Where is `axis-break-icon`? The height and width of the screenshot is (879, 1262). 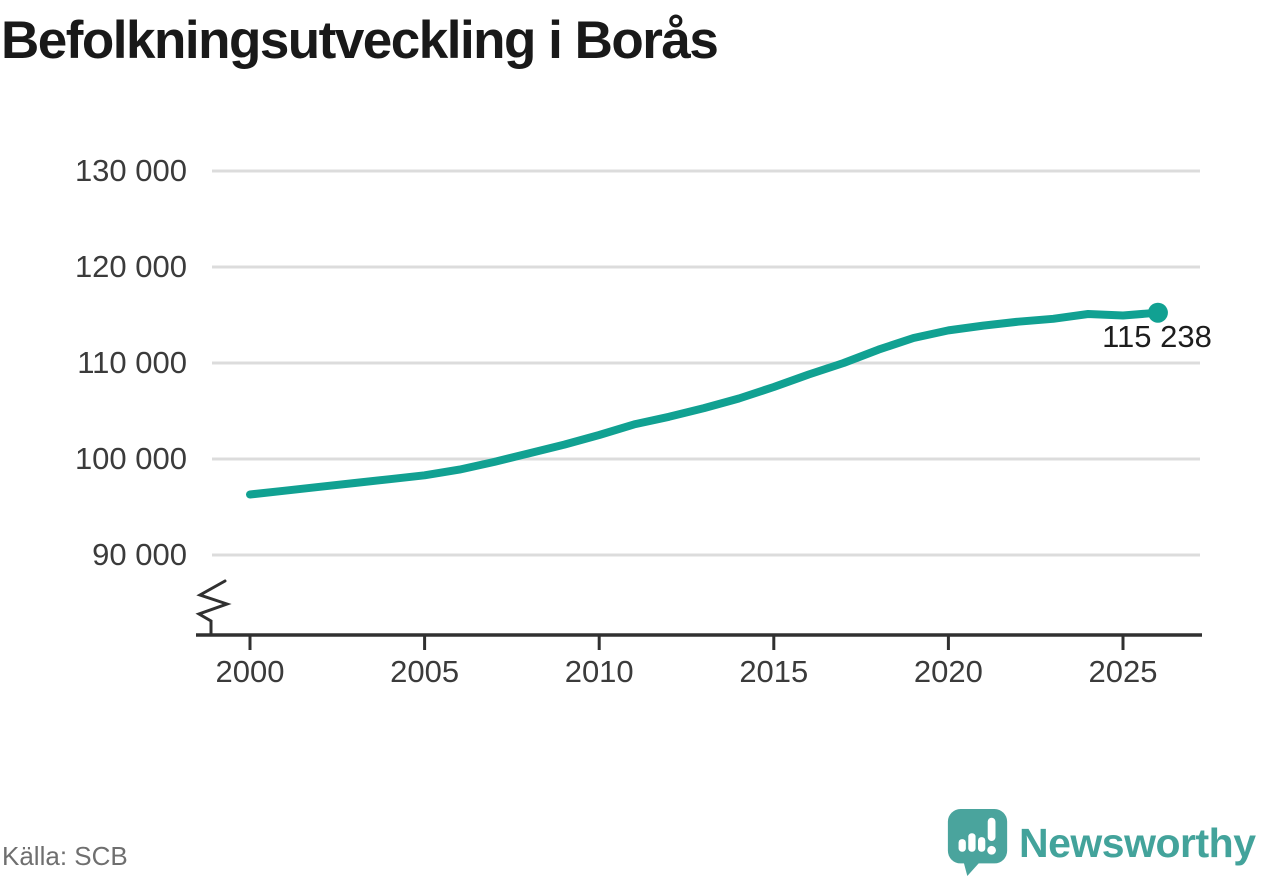
axis-break-icon is located at coordinates (213, 607).